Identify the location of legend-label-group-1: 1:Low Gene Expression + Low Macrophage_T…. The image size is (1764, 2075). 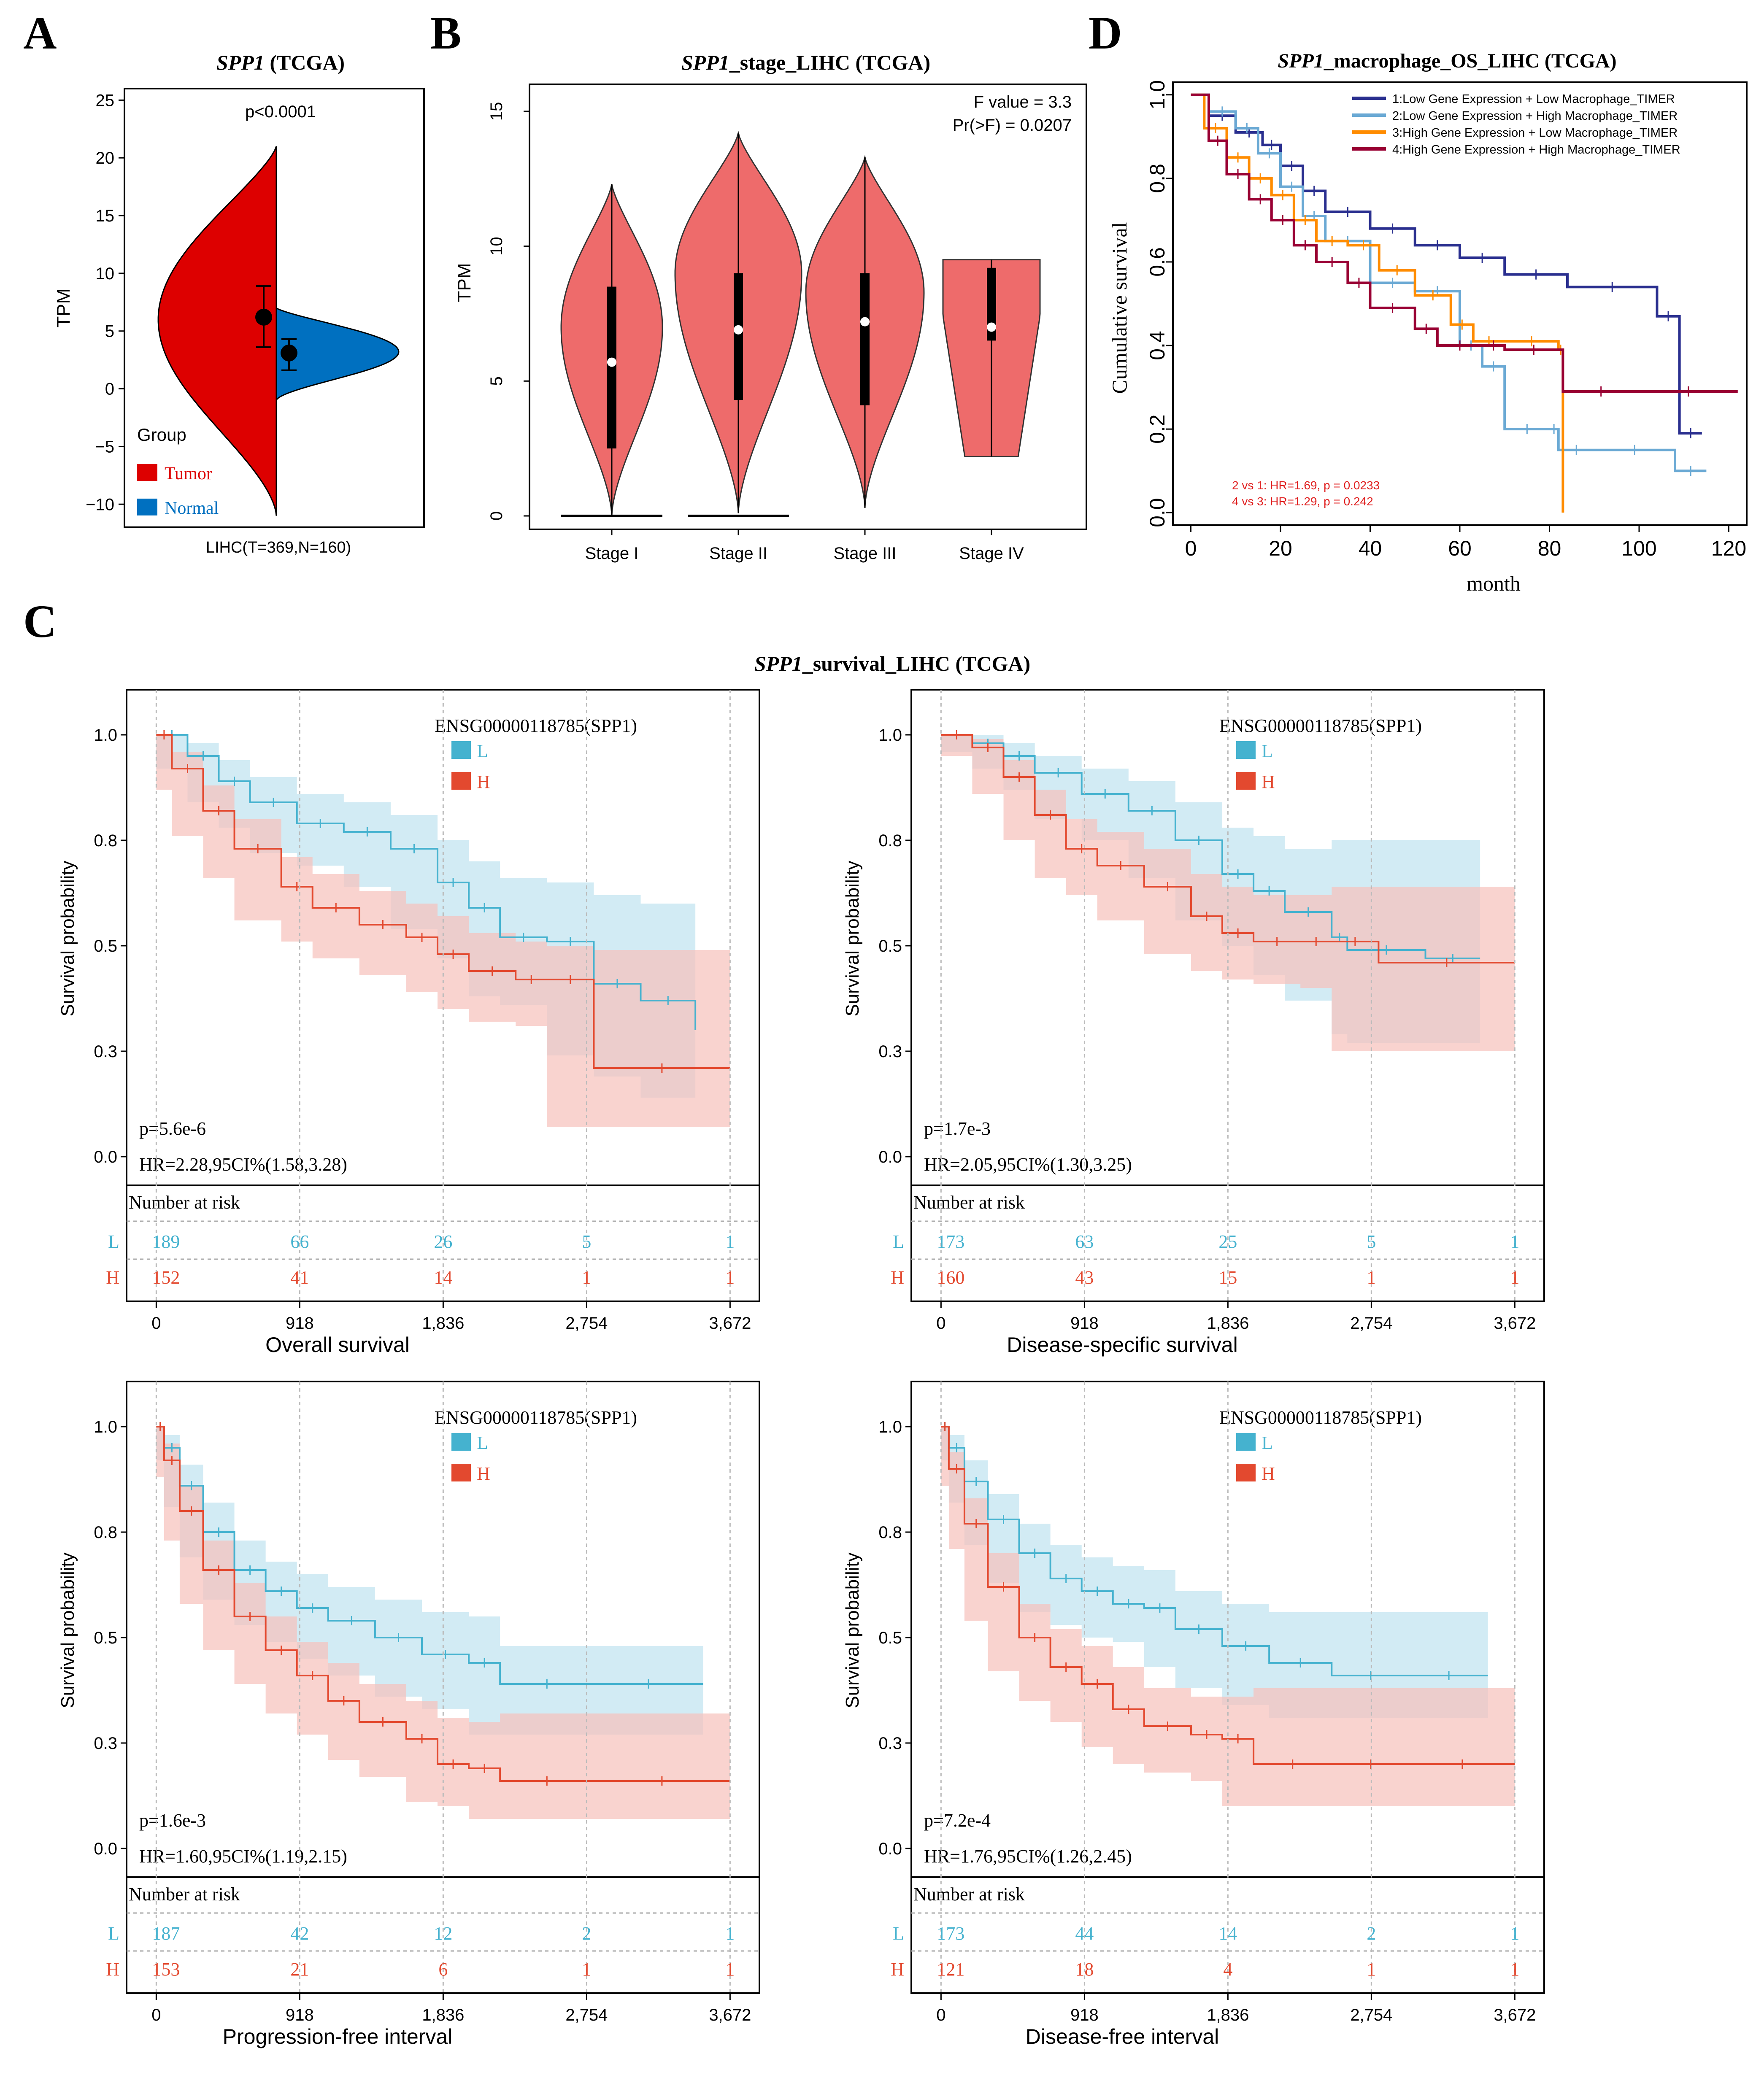
(1534, 99).